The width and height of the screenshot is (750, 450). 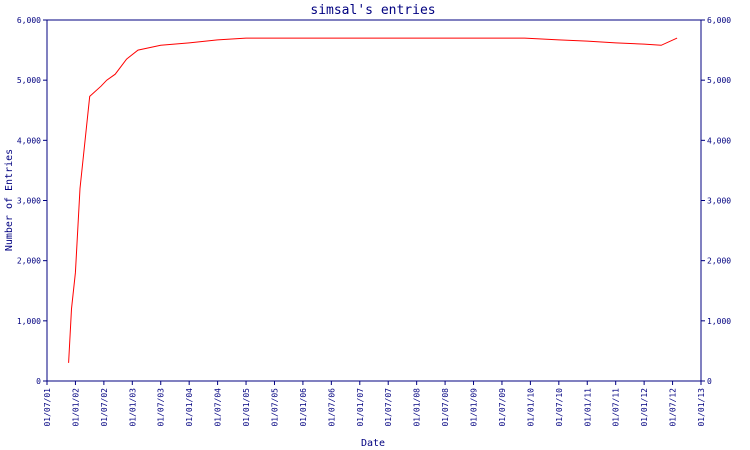 What do you see at coordinates (616, 407) in the screenshot?
I see `x-tick-label-20: 01/07/11` at bounding box center [616, 407].